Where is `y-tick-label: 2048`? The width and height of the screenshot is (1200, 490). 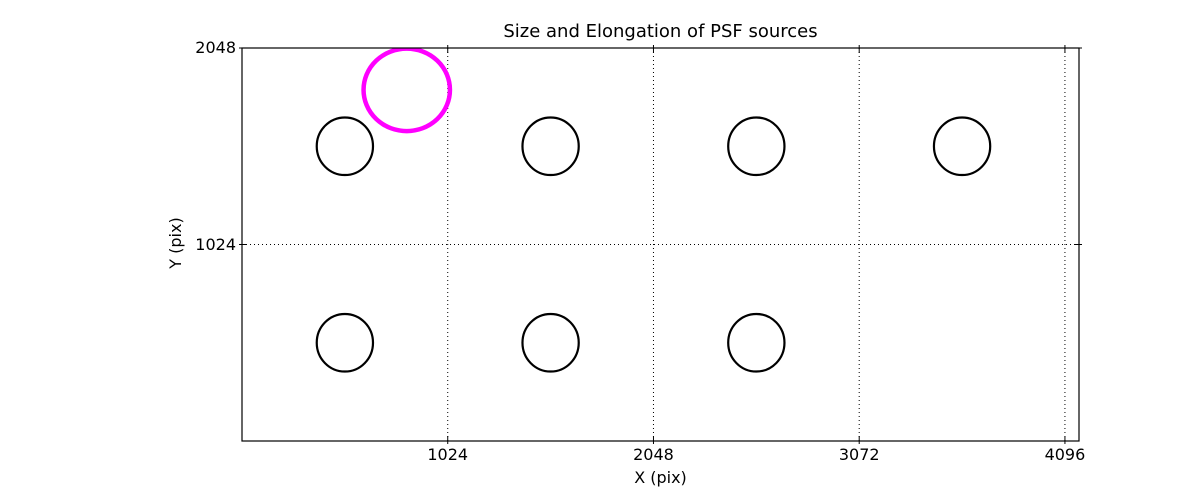 y-tick-label: 2048 is located at coordinates (215, 47).